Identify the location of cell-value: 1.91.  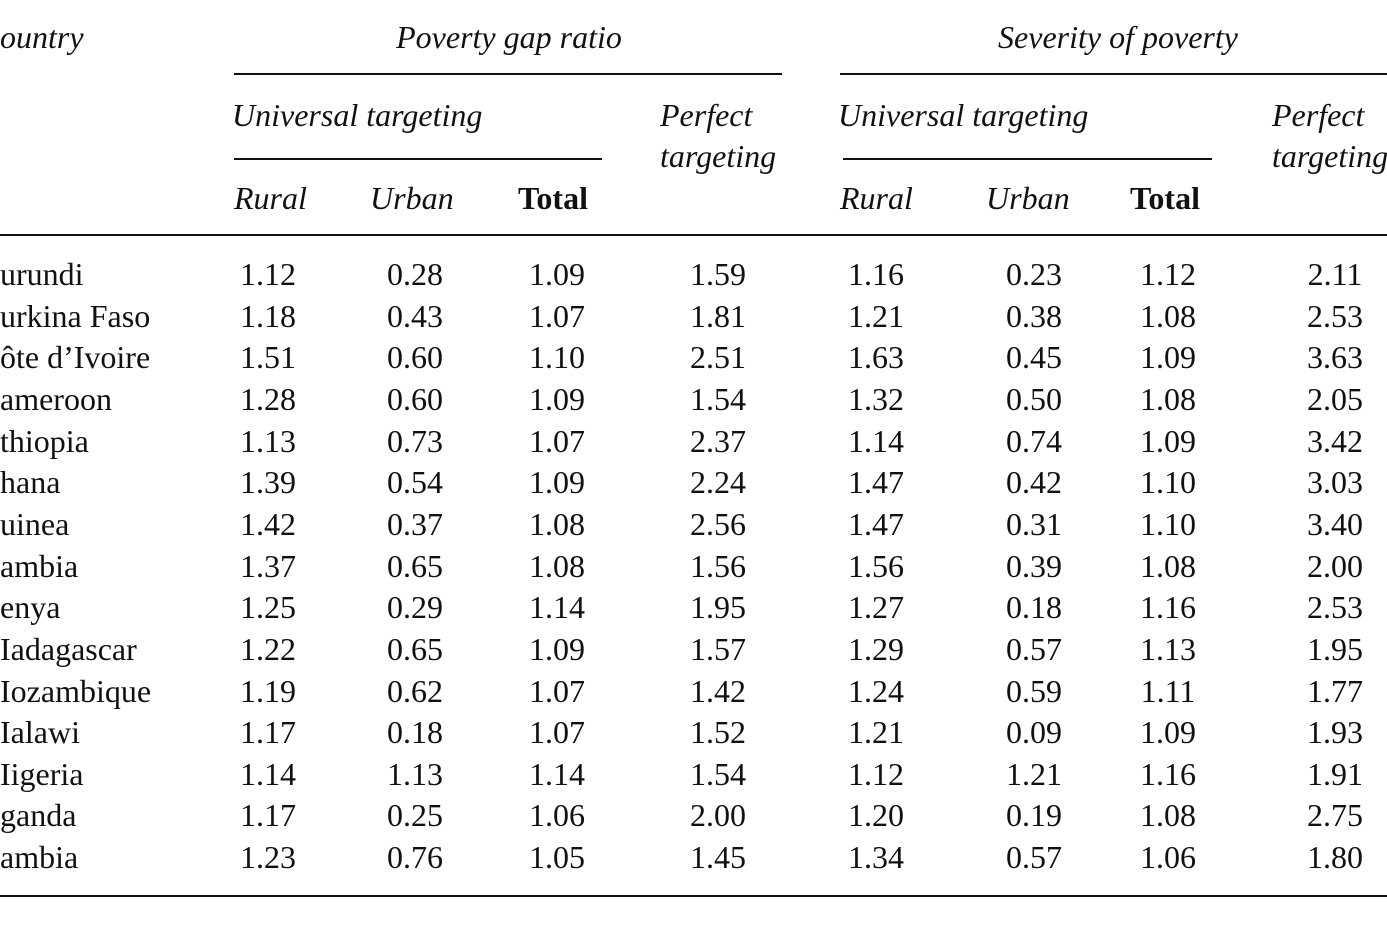
(1335, 773).